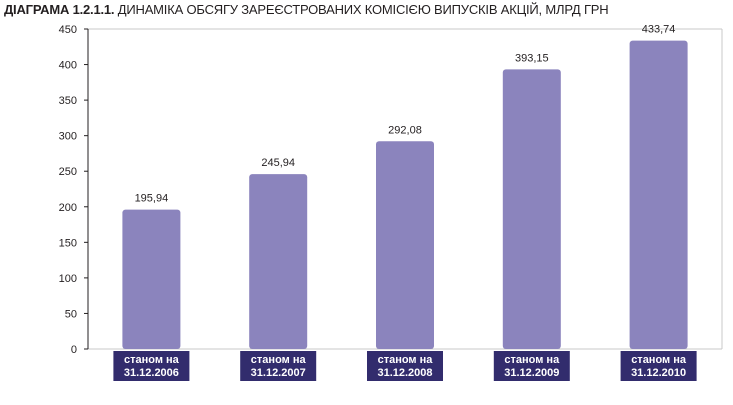  Describe the element at coordinates (68, 101) in the screenshot. I see `y-tick-label: 350` at that location.